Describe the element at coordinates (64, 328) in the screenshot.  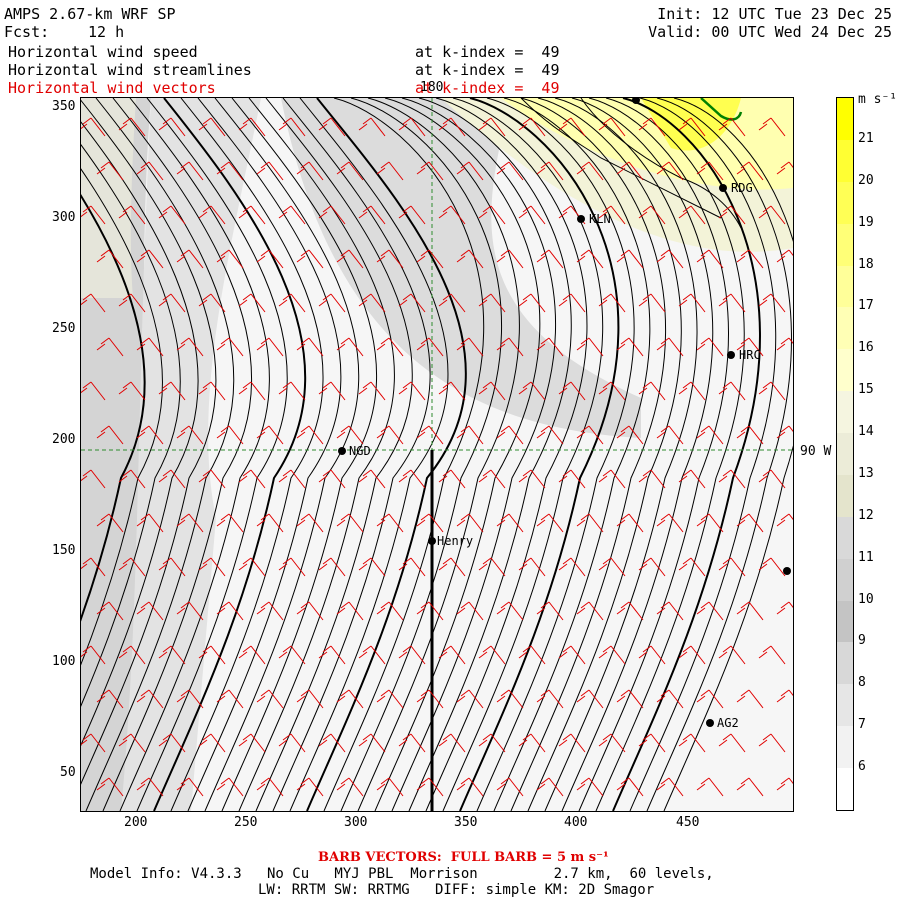
I see `y-tick-250: 250` at that location.